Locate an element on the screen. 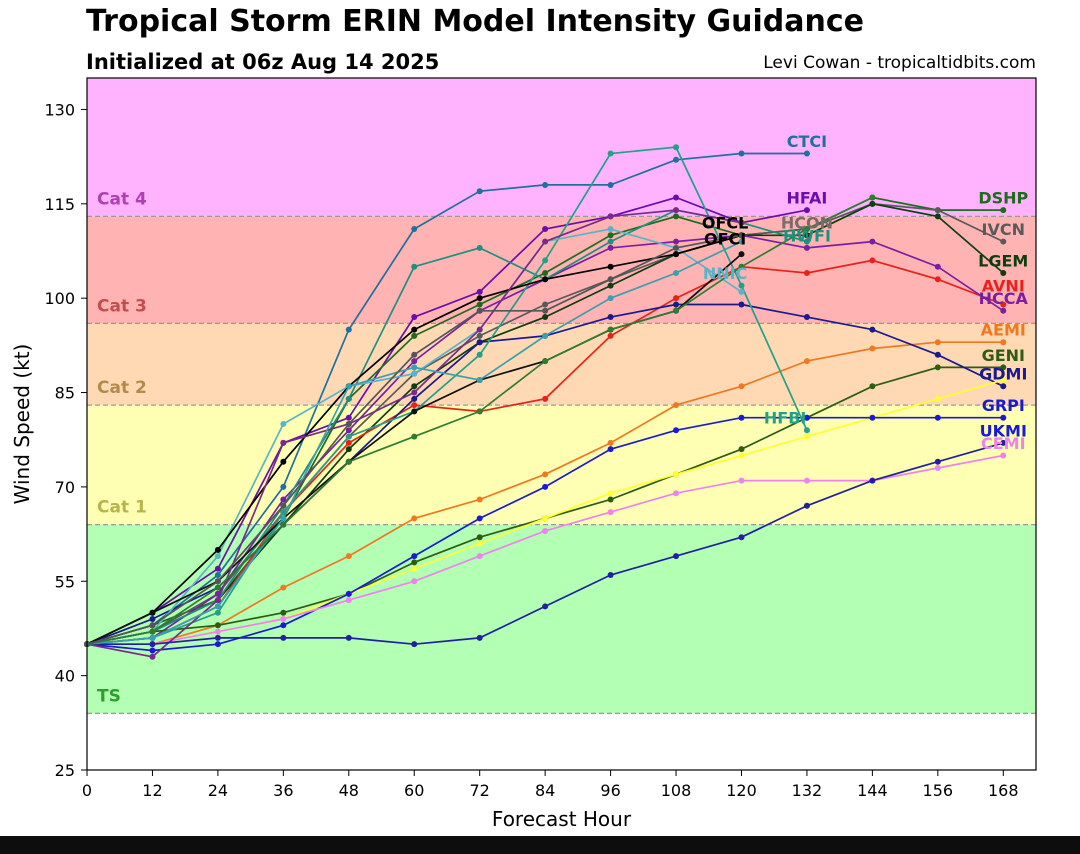 The image size is (1080, 854). model-label-hwfi: HWFI is located at coordinates (807, 235).